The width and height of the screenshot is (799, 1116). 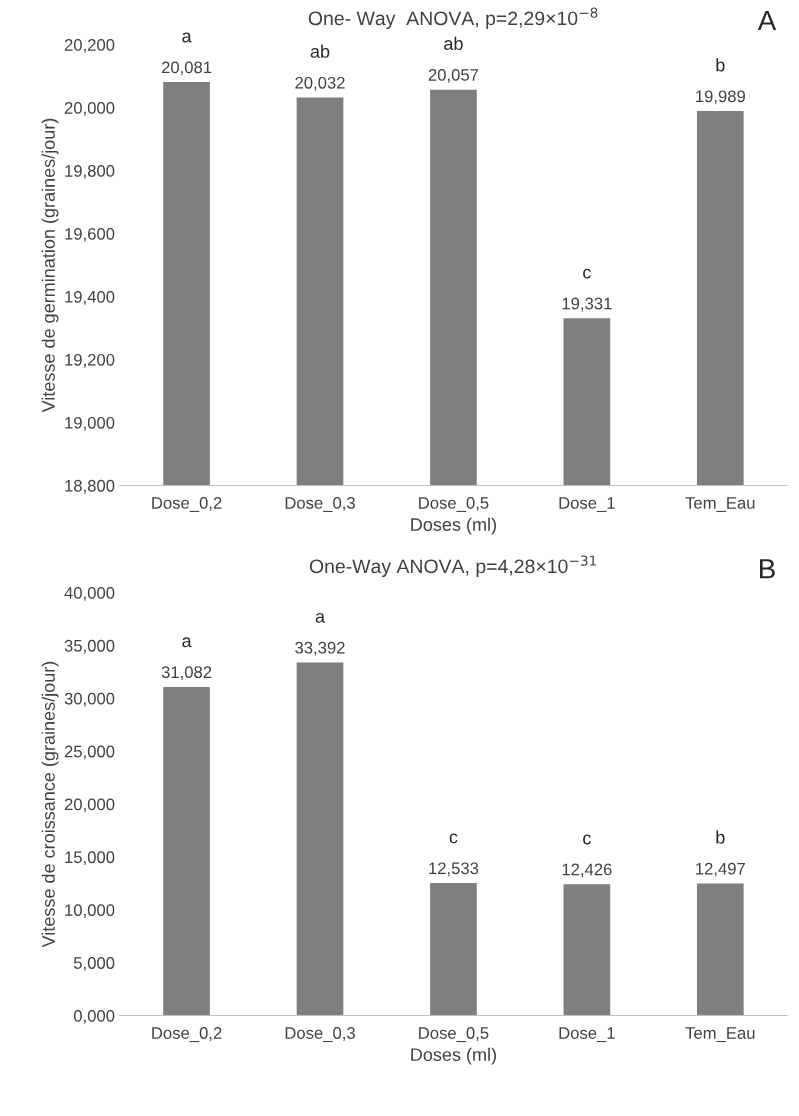 I want to click on y-tick-label: 19,400, so click(x=90, y=297).